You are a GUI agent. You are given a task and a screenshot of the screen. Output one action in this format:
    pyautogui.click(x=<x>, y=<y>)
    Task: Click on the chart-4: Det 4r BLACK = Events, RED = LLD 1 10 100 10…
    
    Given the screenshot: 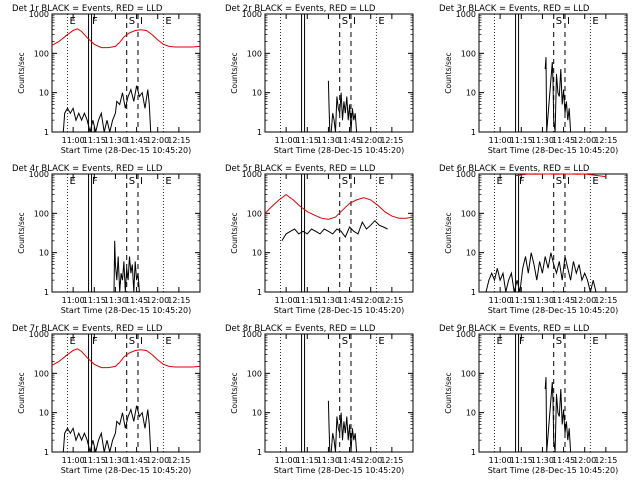 What is the action you would take?
    pyautogui.click(x=106, y=239)
    